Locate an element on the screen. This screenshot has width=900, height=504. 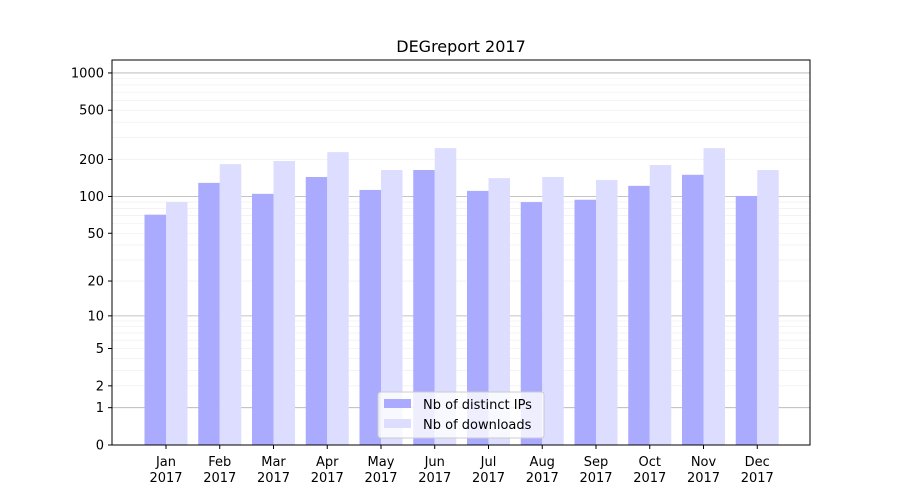
y-tick-label: 500 is located at coordinates (91, 111).